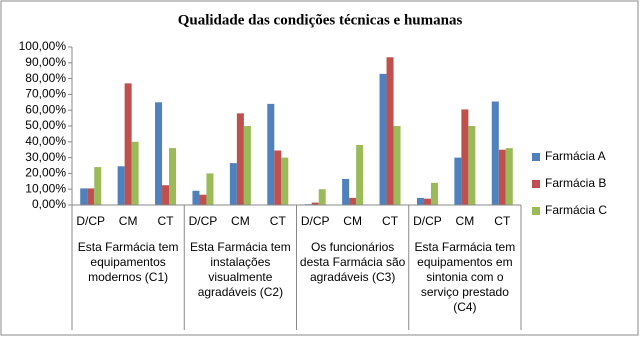  What do you see at coordinates (45, 94) in the screenshot?
I see `y-tick-label: 70,00%` at bounding box center [45, 94].